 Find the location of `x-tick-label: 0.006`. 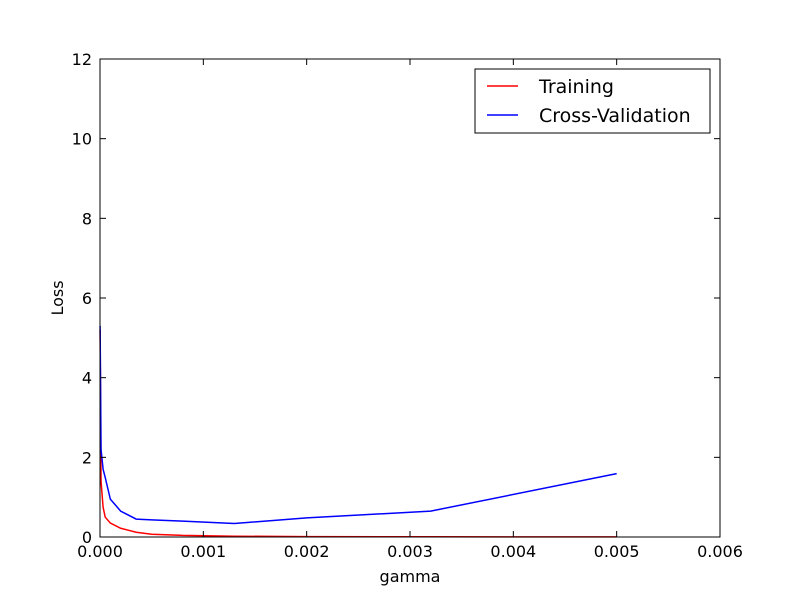

x-tick-label: 0.006 is located at coordinates (720, 551).